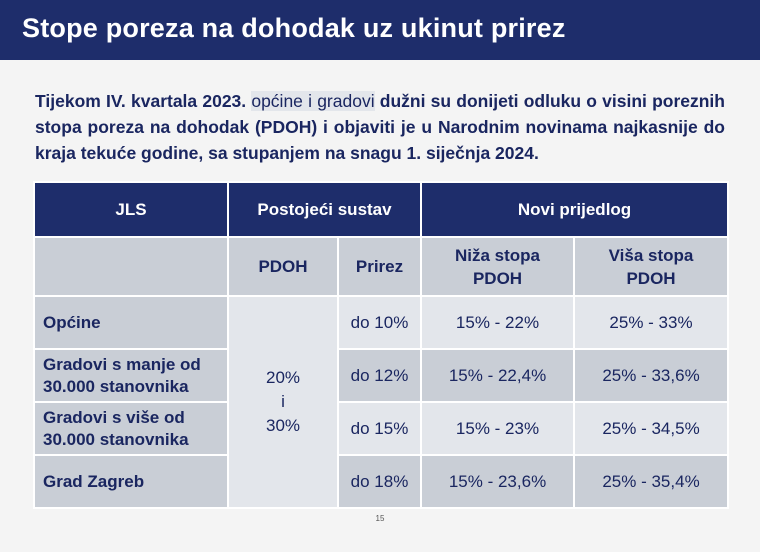  Describe the element at coordinates (498, 375) in the screenshot. I see `lower-rate-cell: 15% - 22,4%` at that location.